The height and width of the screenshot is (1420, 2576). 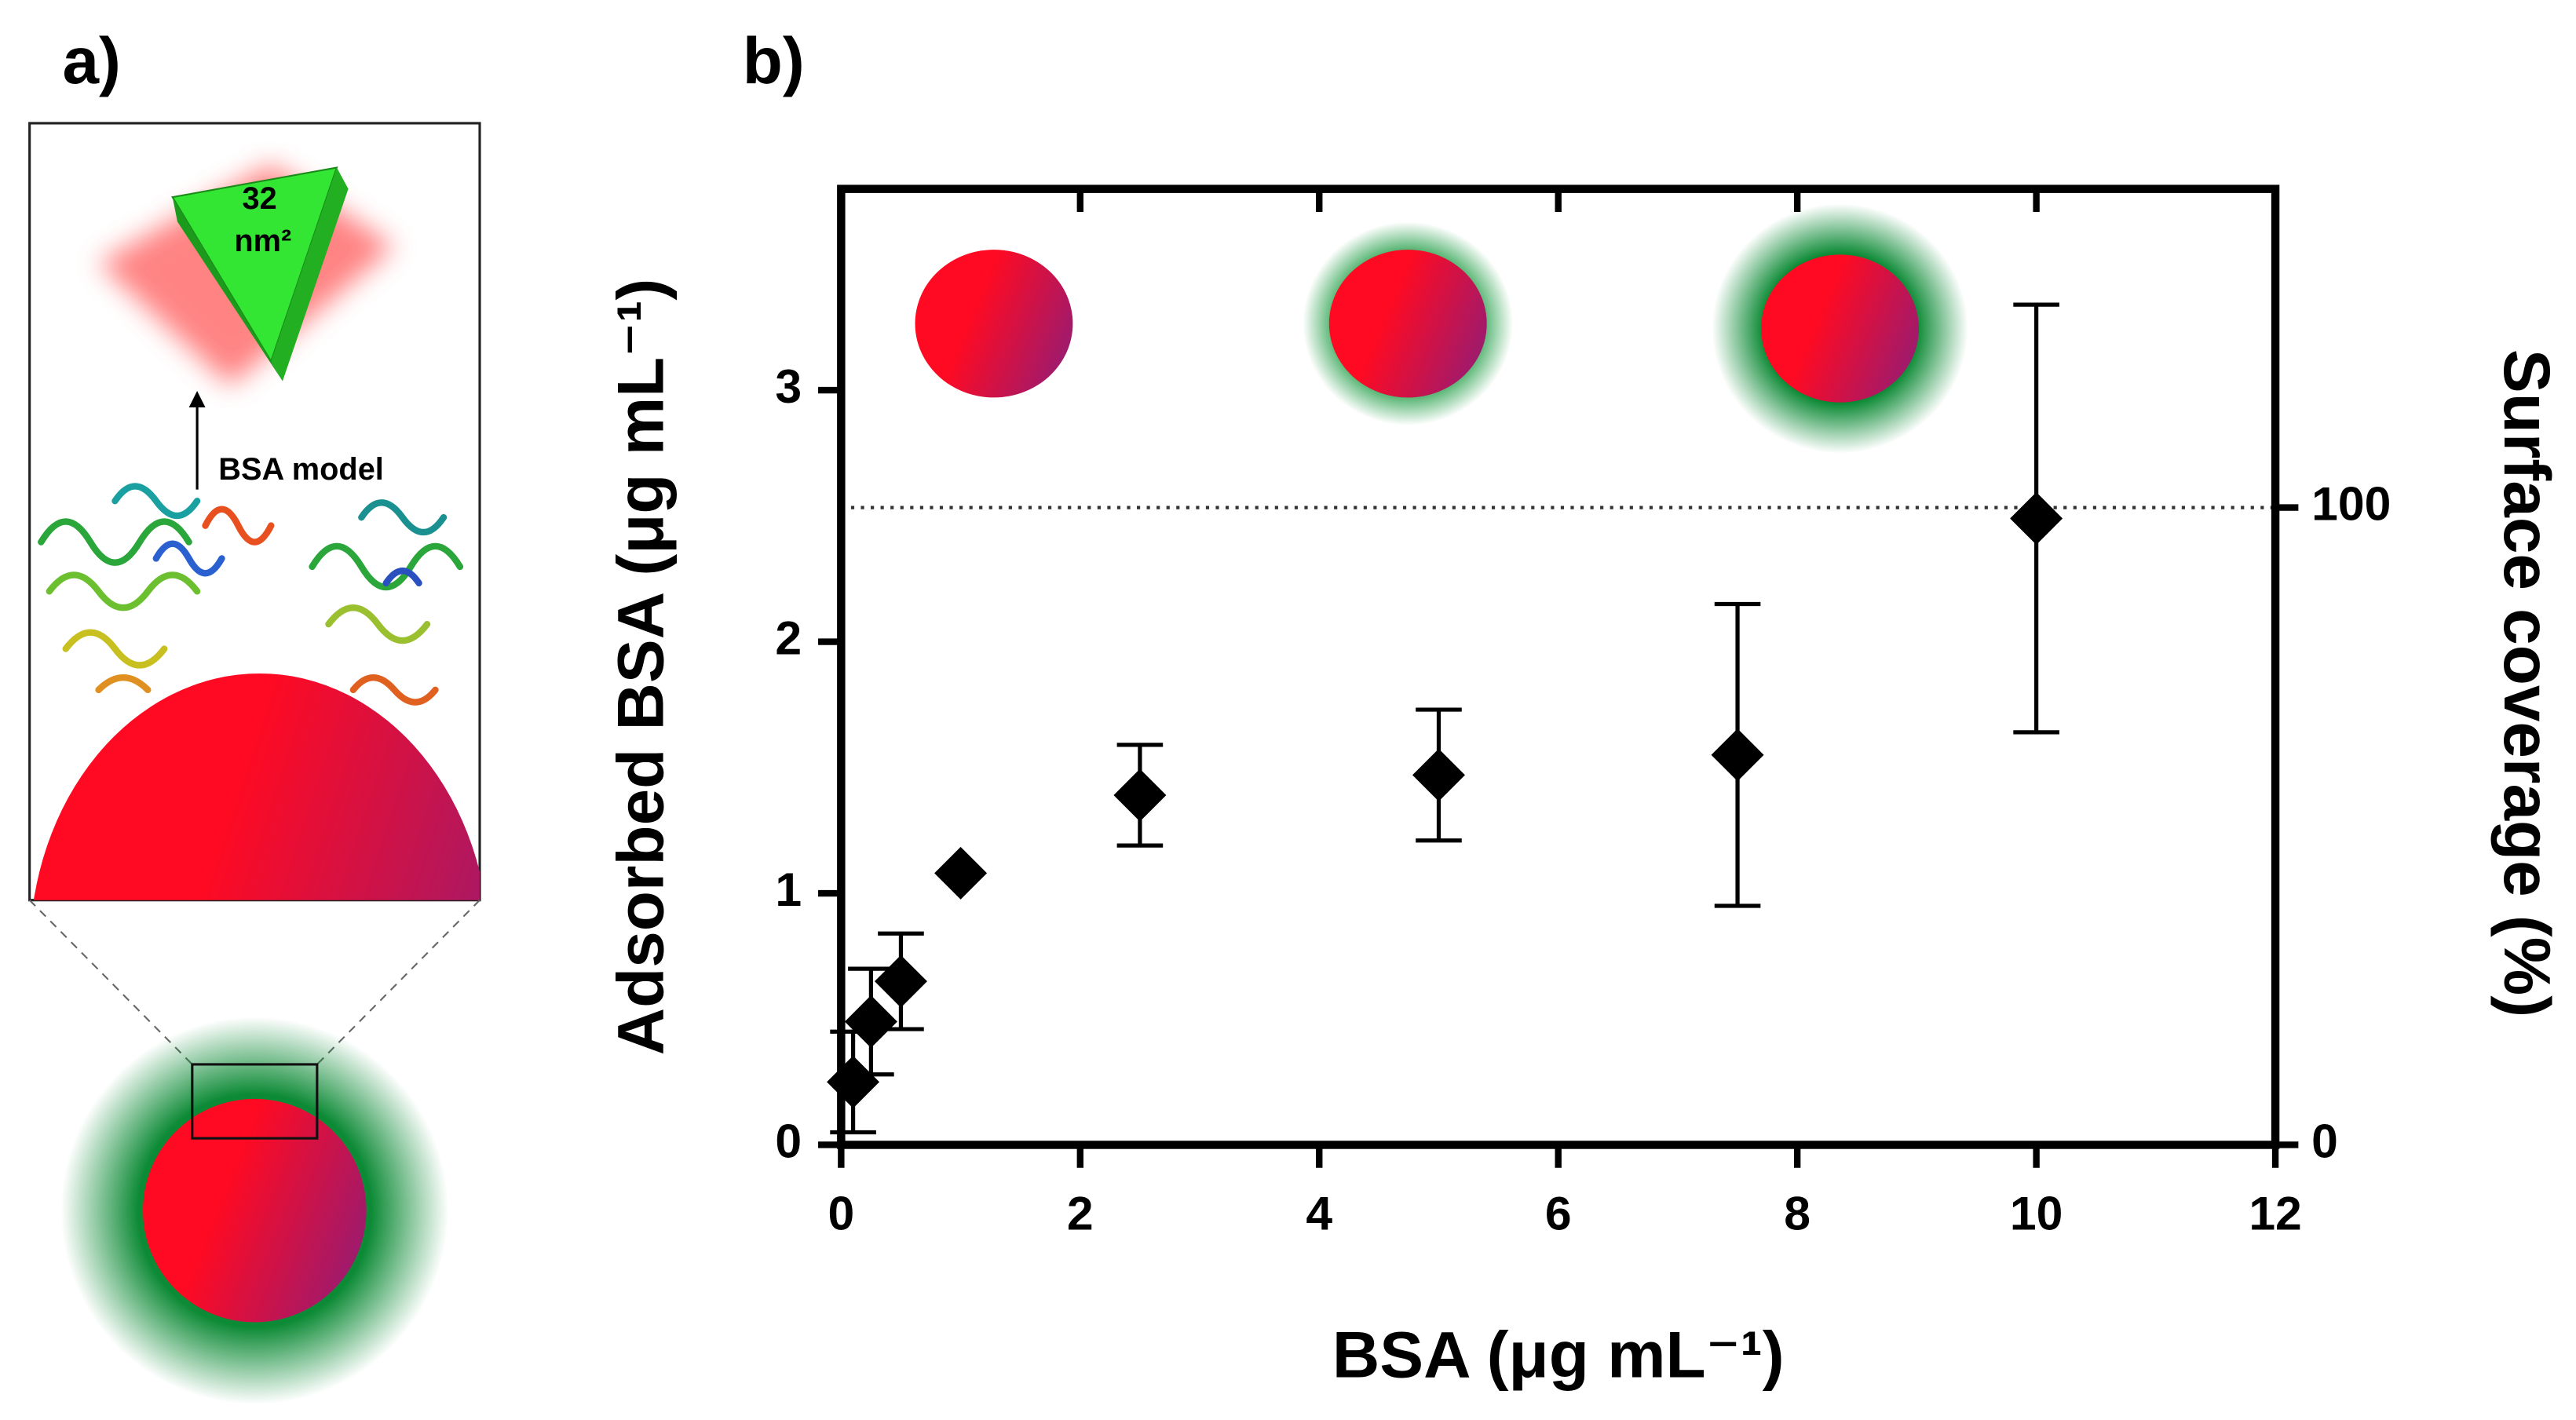 I want to click on x-tick-label: 0, so click(x=841, y=1213).